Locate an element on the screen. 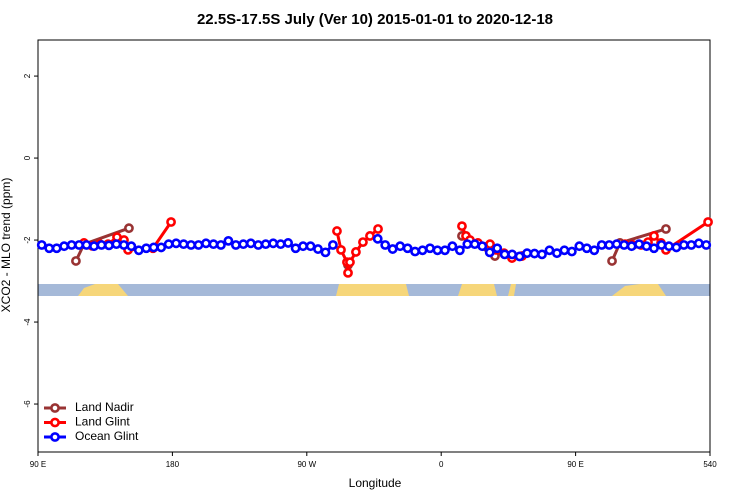  x-tick-label: 540 is located at coordinates (710, 464).